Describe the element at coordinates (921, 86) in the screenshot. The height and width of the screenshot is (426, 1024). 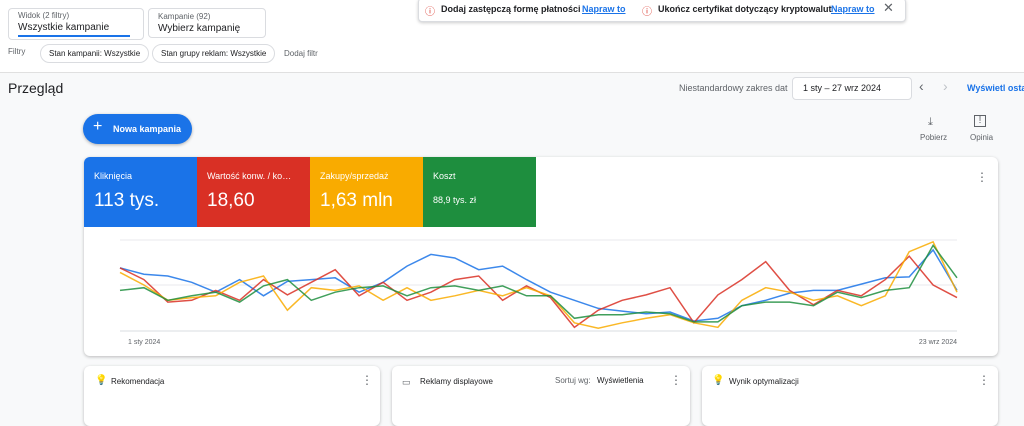
I see `prev: ‹` at that location.